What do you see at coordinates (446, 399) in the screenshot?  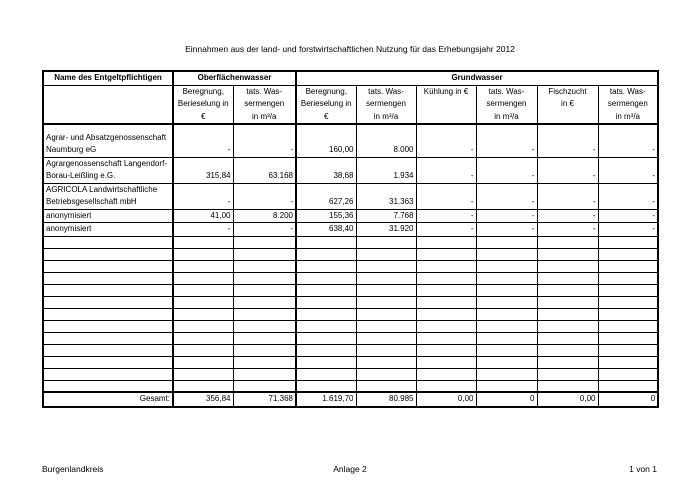 I see `total-value: 0,00` at bounding box center [446, 399].